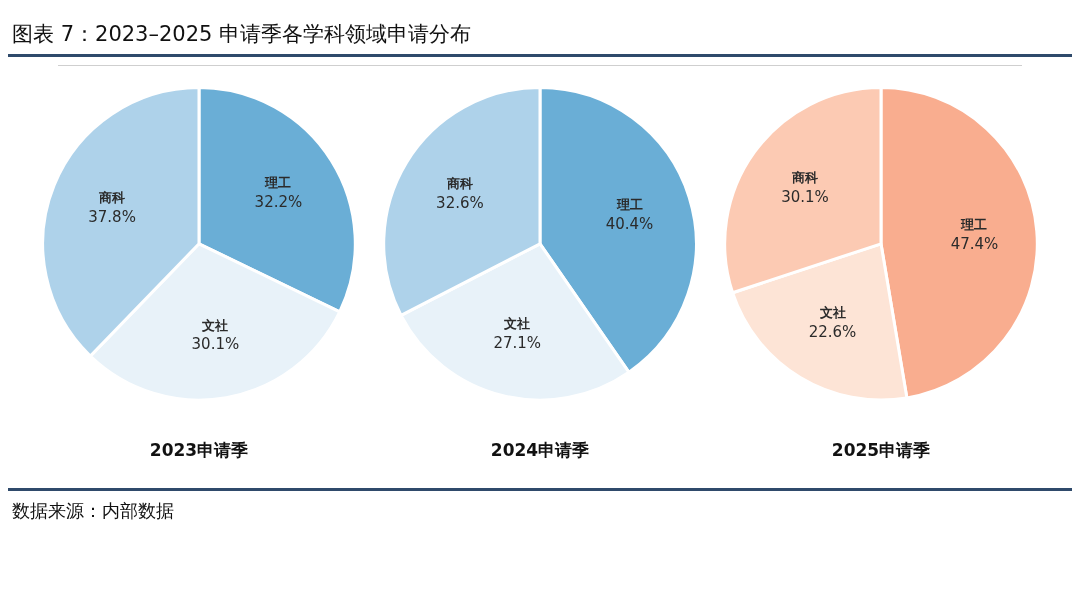 This screenshot has width=1080, height=598. Describe the element at coordinates (111, 216) in the screenshot. I see `data-label: 37.8%` at that location.